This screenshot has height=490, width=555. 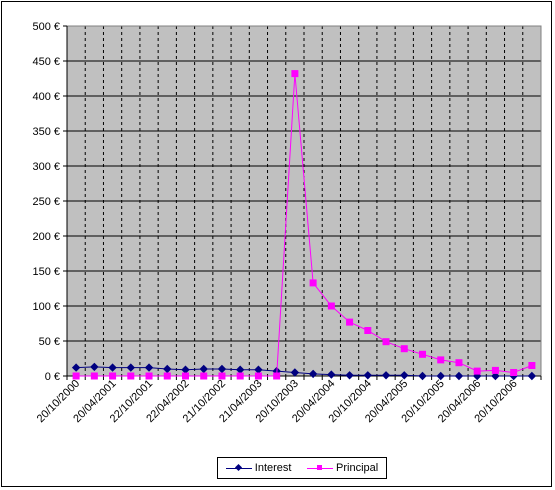 What do you see at coordinates (46, 167) in the screenshot?
I see `y-tick-label: 300 €` at bounding box center [46, 167].